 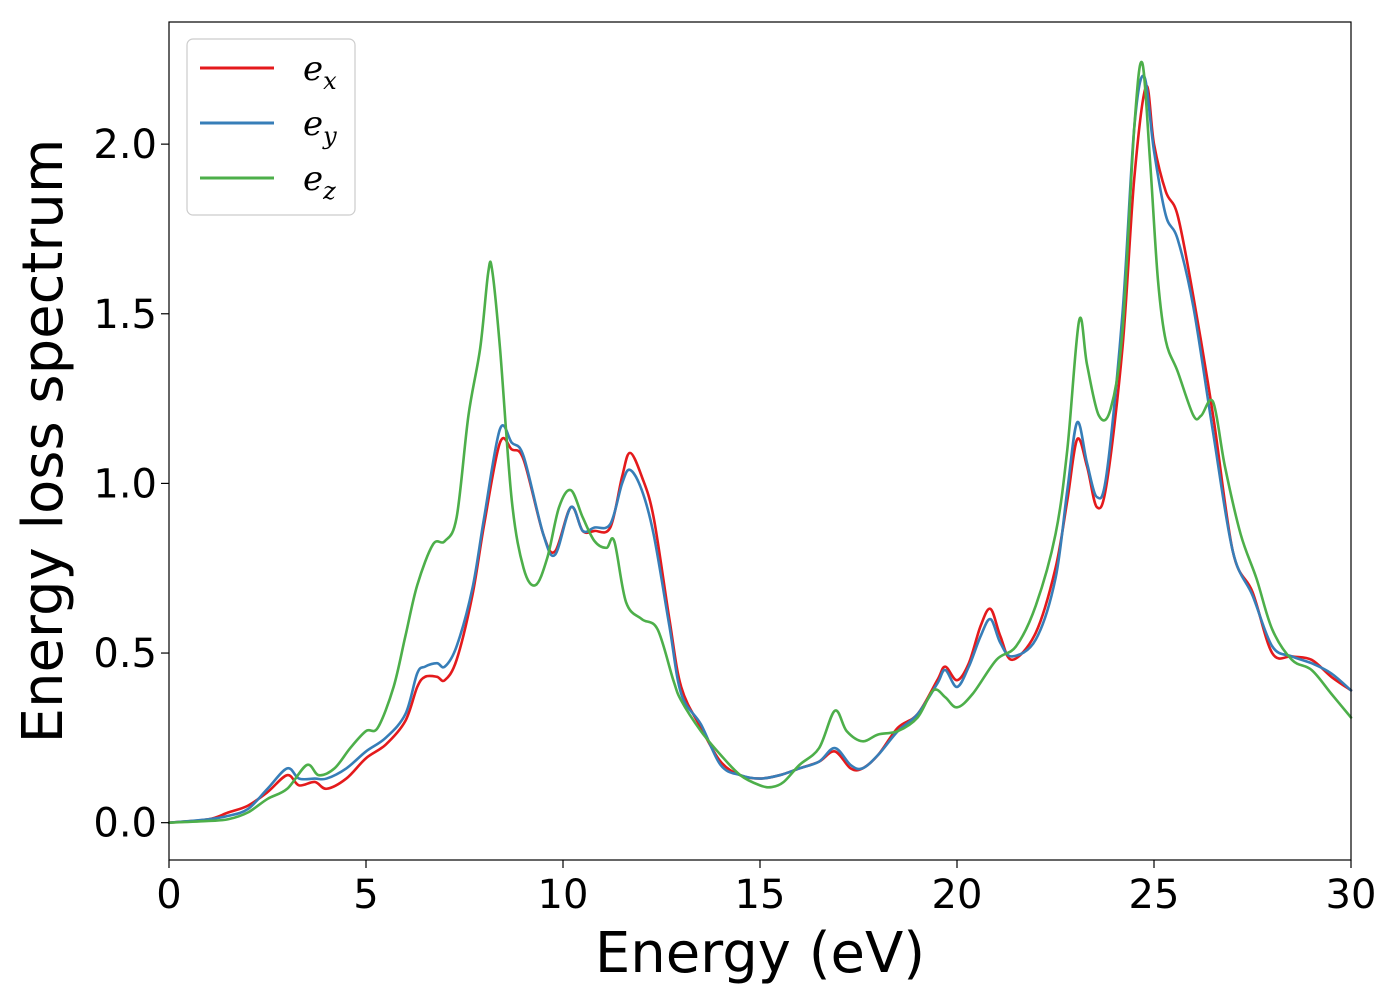 I want to click on y-axis-ticks: 0.0 0.5 1.0 1.5 2.0, so click(x=131, y=484).